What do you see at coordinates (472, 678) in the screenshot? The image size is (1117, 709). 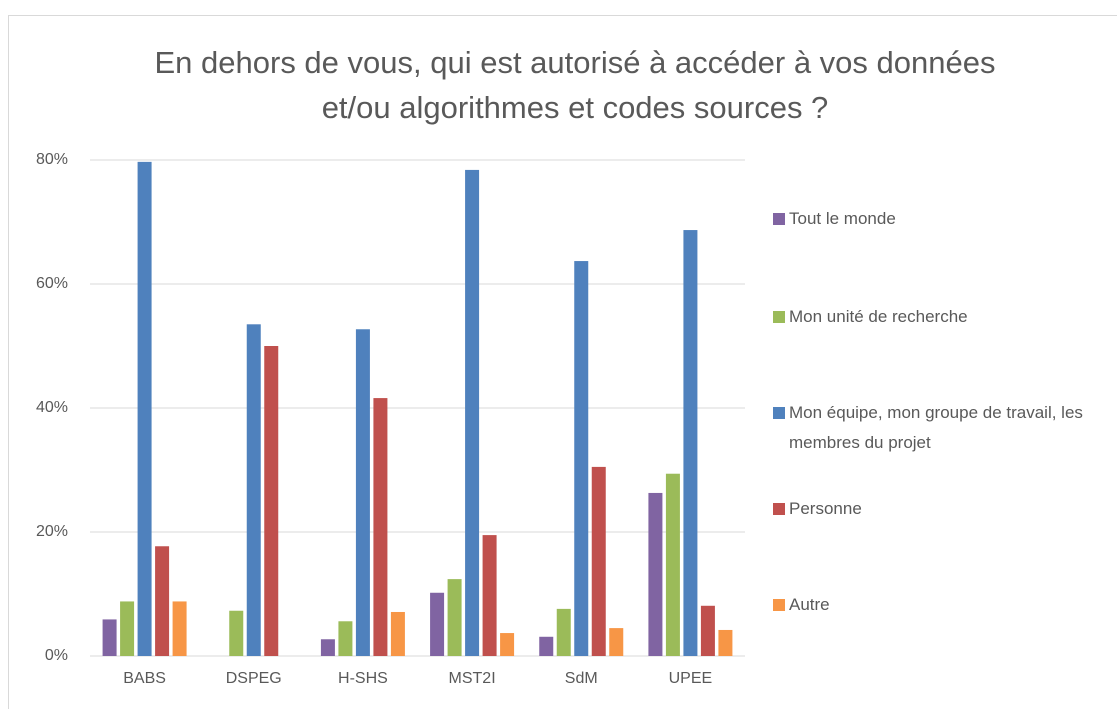 I see `x-tick-label: MST2I` at bounding box center [472, 678].